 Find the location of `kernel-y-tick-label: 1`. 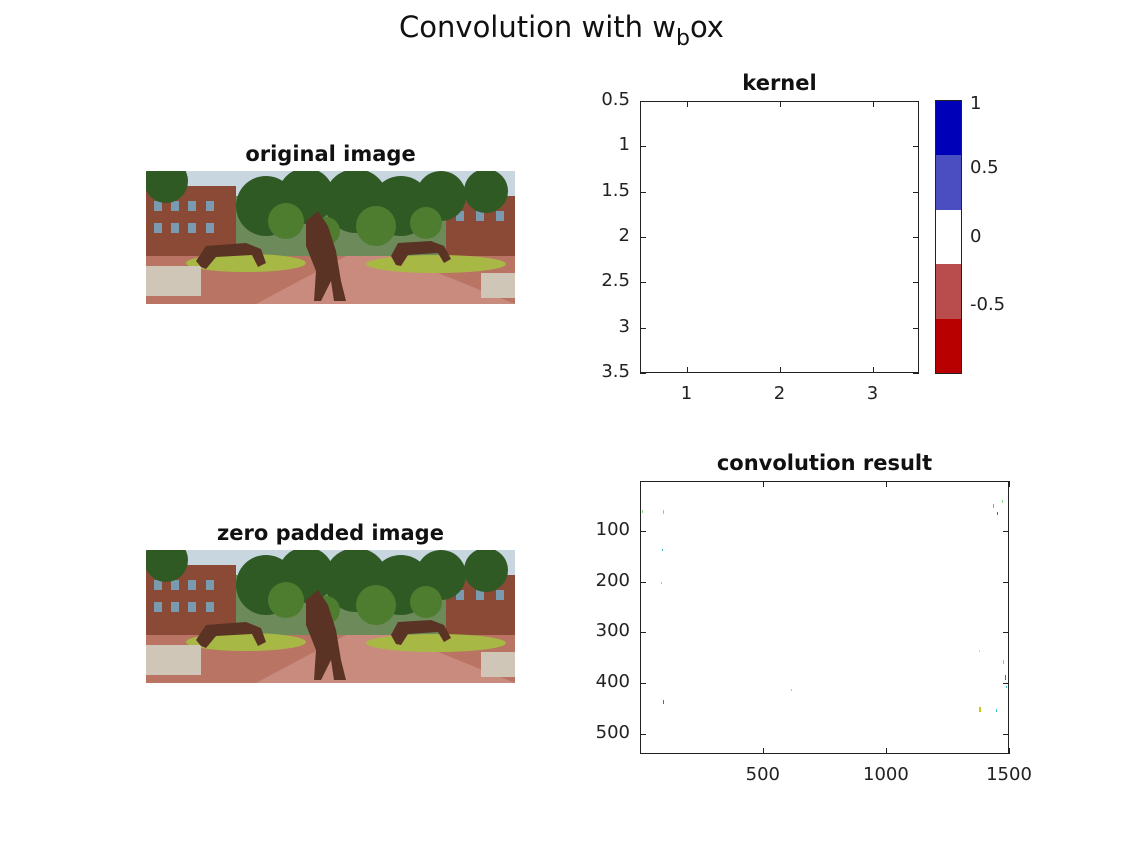

kernel-y-tick-label: 1 is located at coordinates (624, 145).